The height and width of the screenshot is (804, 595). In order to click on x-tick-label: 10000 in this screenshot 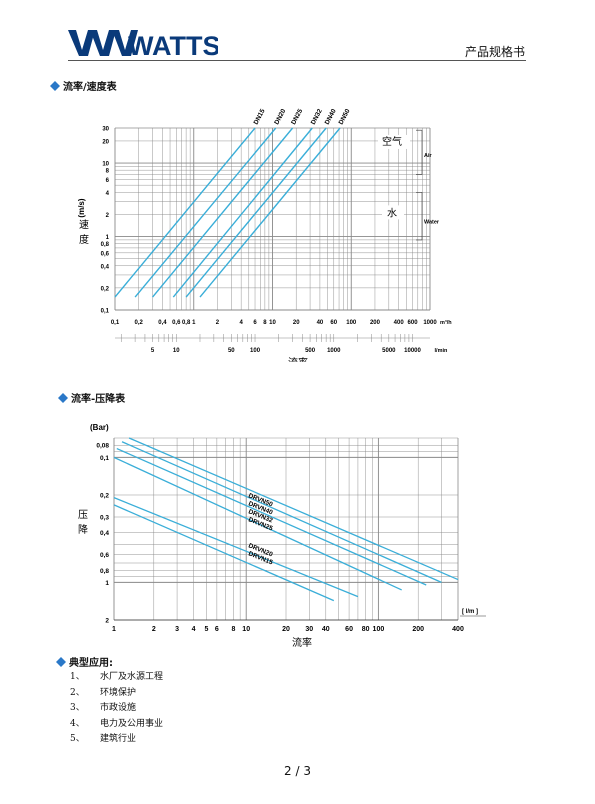, I will do `click(412, 351)`.